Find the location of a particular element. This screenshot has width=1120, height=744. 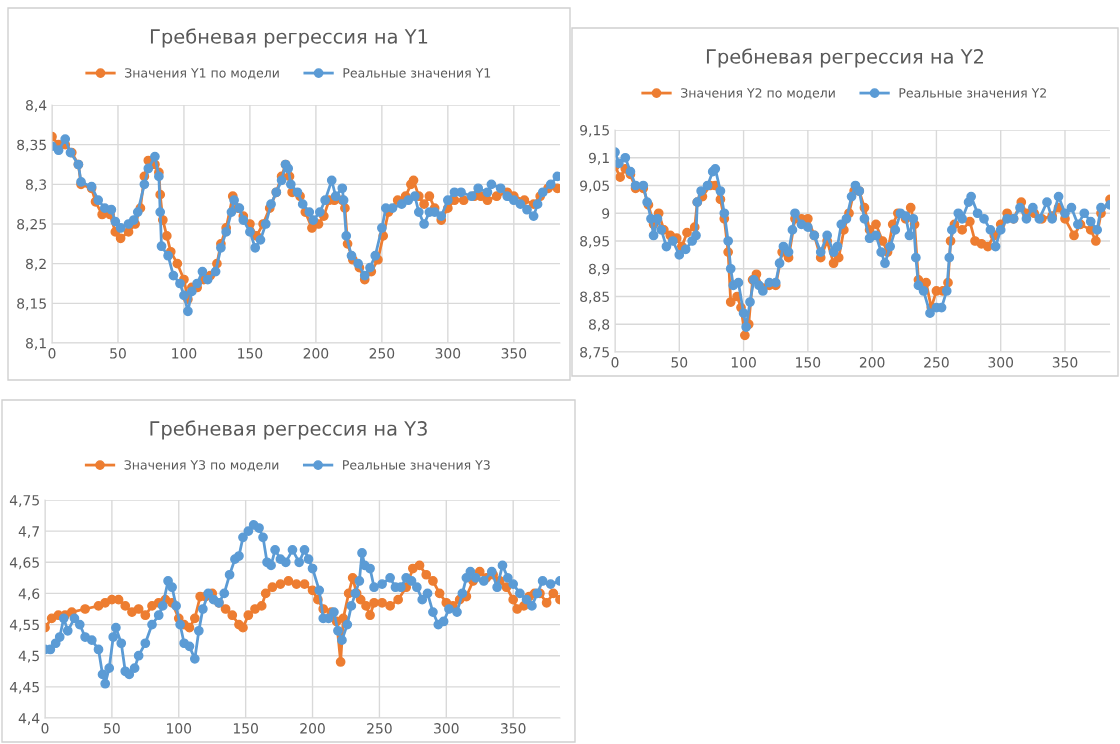

y-tick-label: 4,4 is located at coordinates (29, 719).